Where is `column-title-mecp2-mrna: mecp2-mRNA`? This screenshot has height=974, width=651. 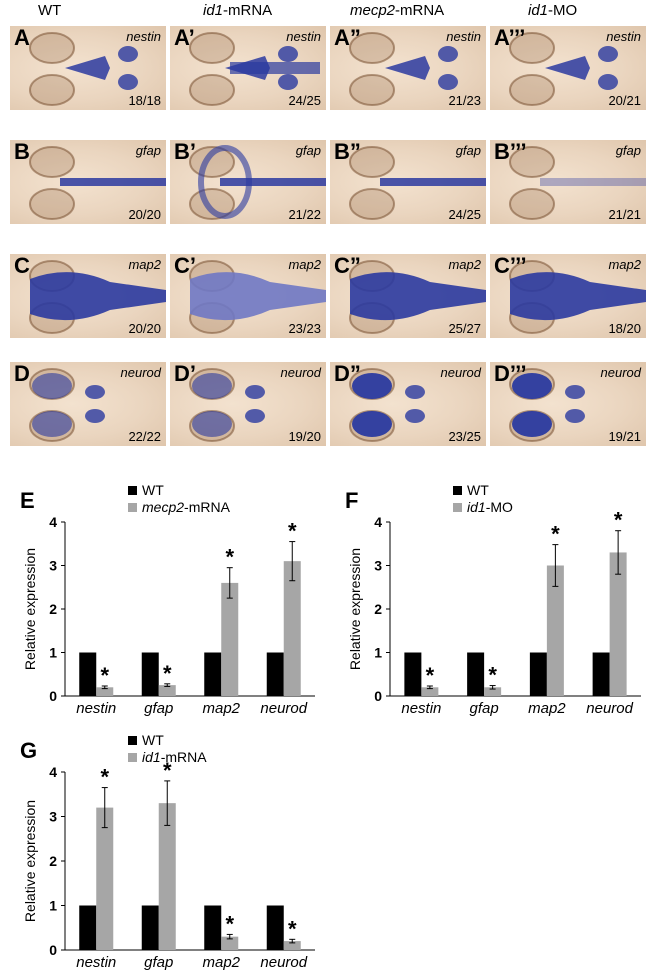
column-title-mecp2-mrna: mecp2-mRNA is located at coordinates (397, 10).